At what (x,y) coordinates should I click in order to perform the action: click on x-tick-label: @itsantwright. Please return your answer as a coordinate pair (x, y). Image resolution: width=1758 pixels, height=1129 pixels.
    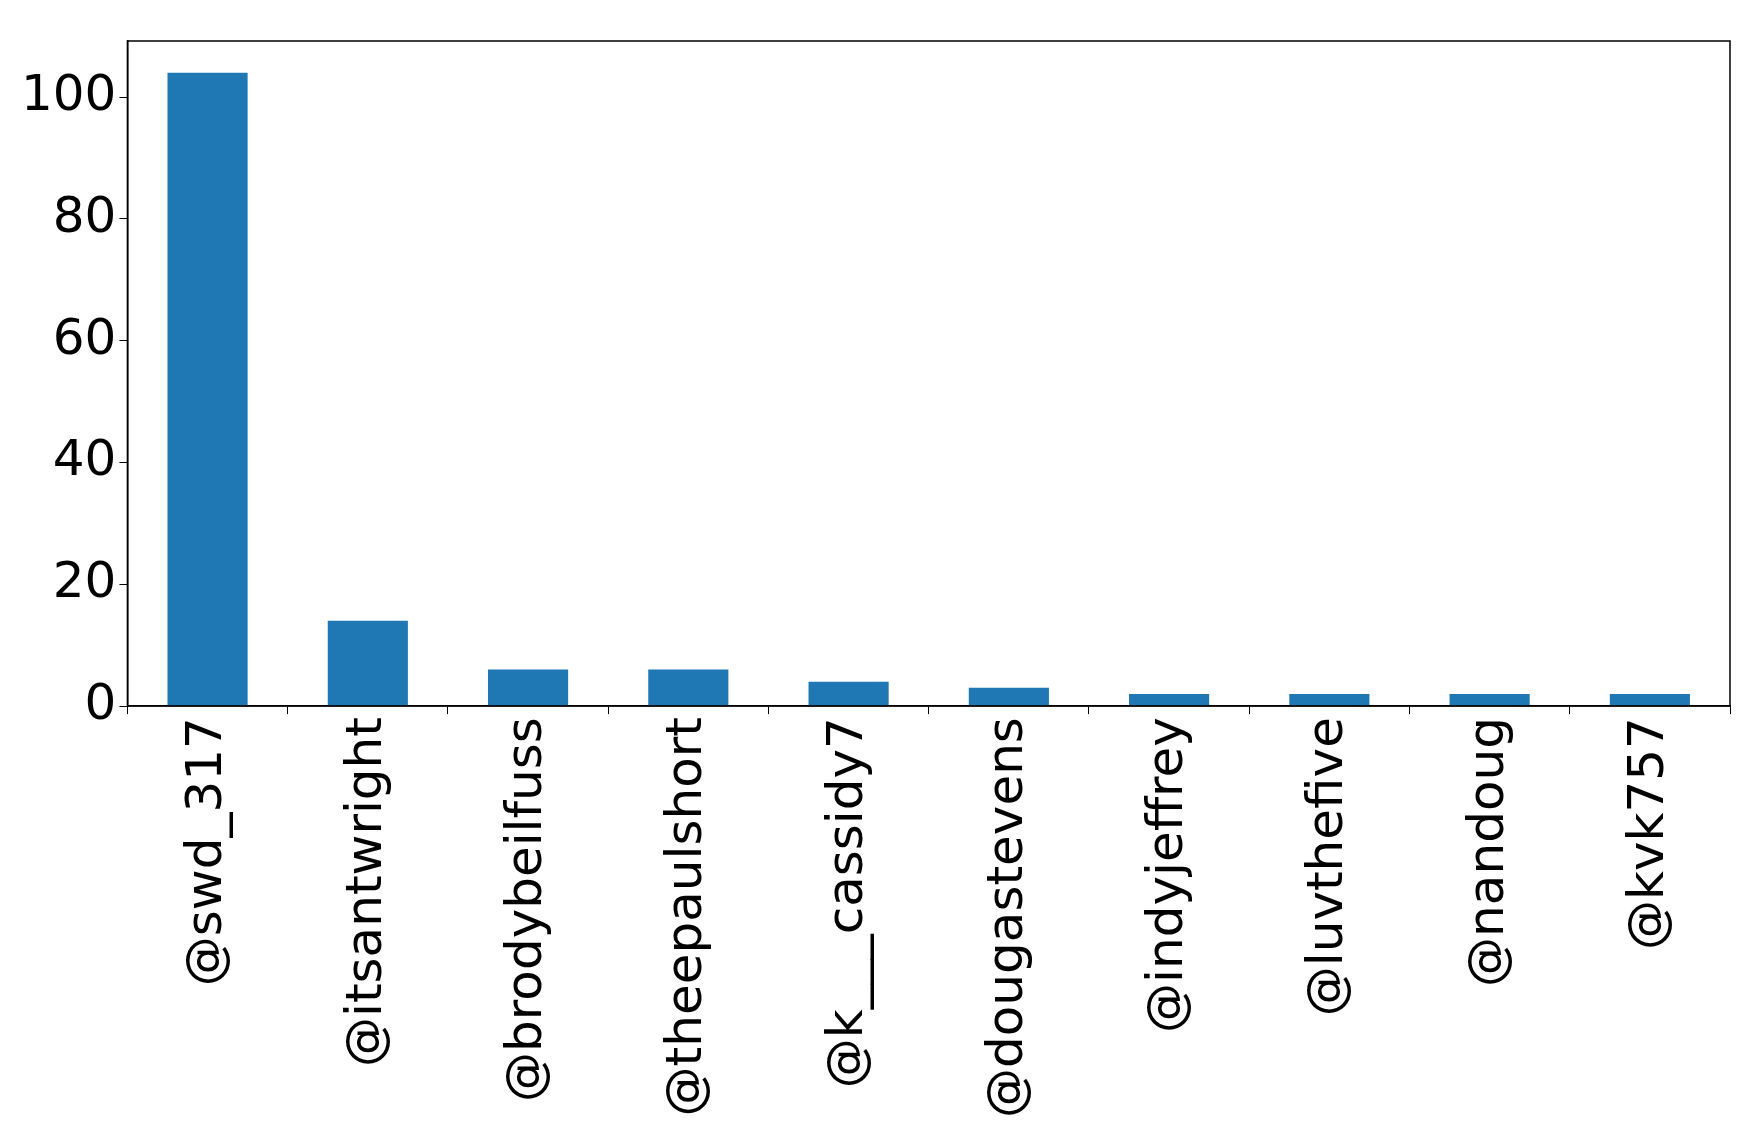
    Looking at the image, I should click on (363, 892).